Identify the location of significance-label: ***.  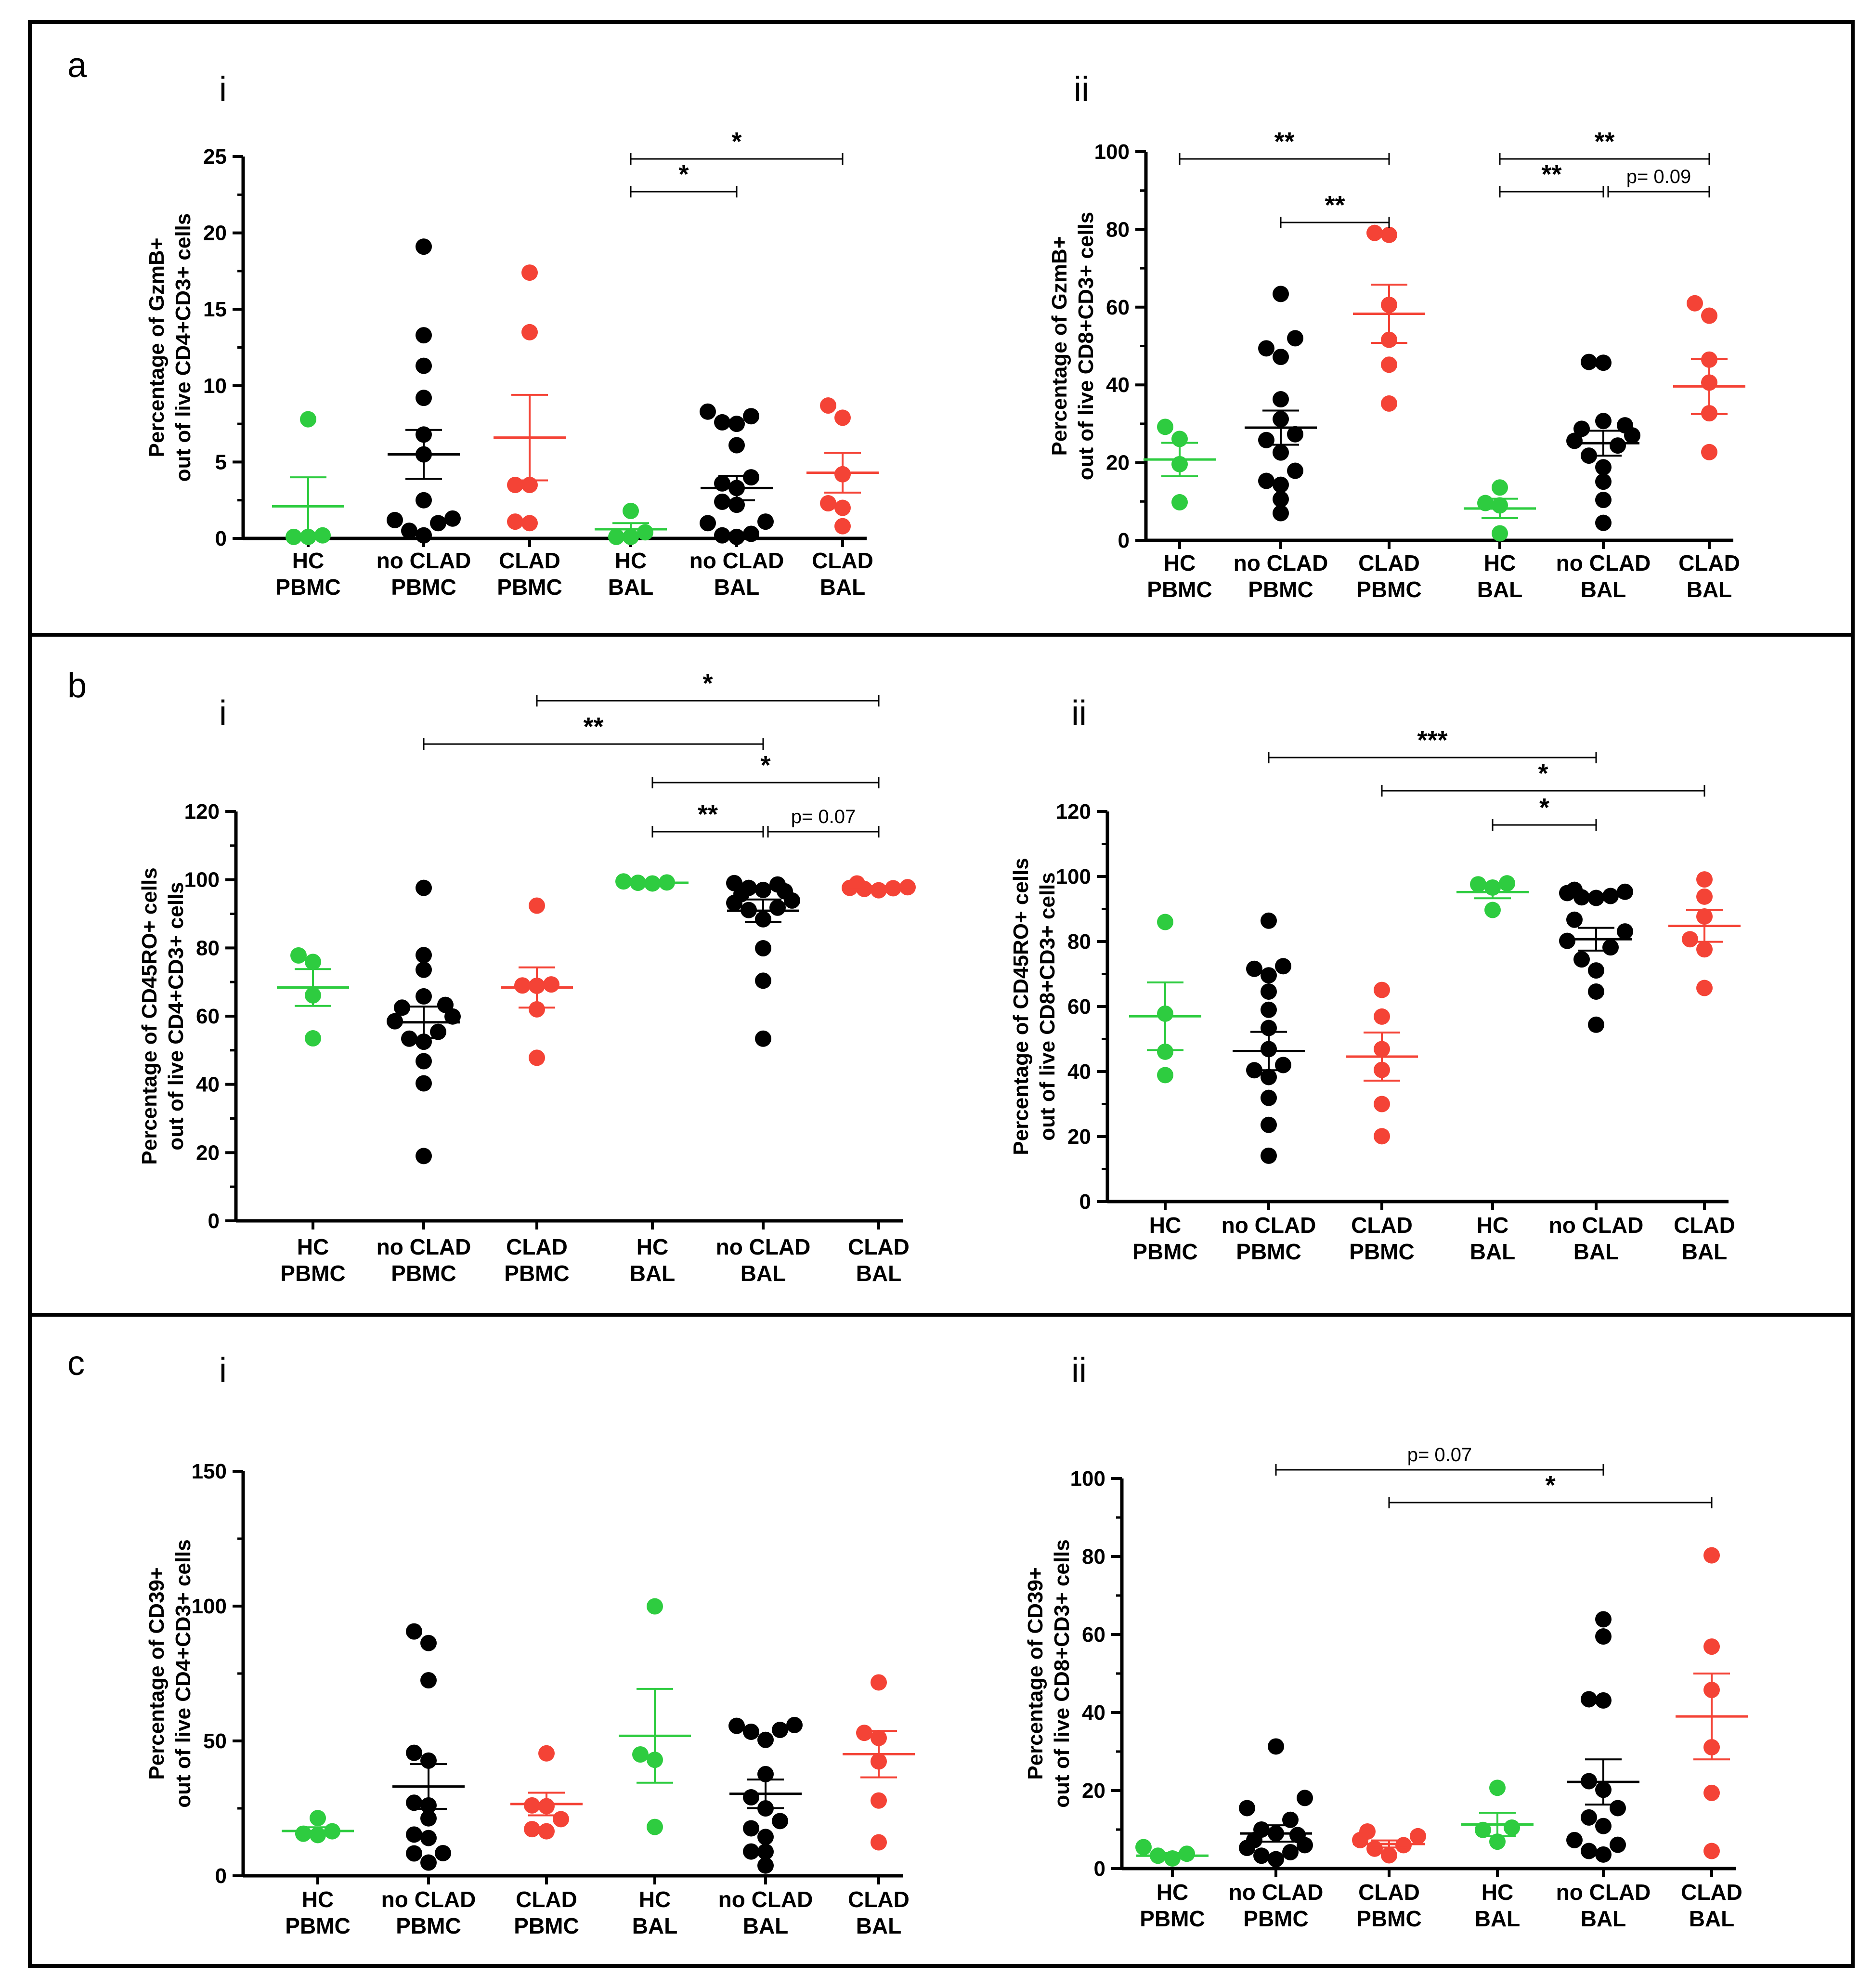
(1432, 740).